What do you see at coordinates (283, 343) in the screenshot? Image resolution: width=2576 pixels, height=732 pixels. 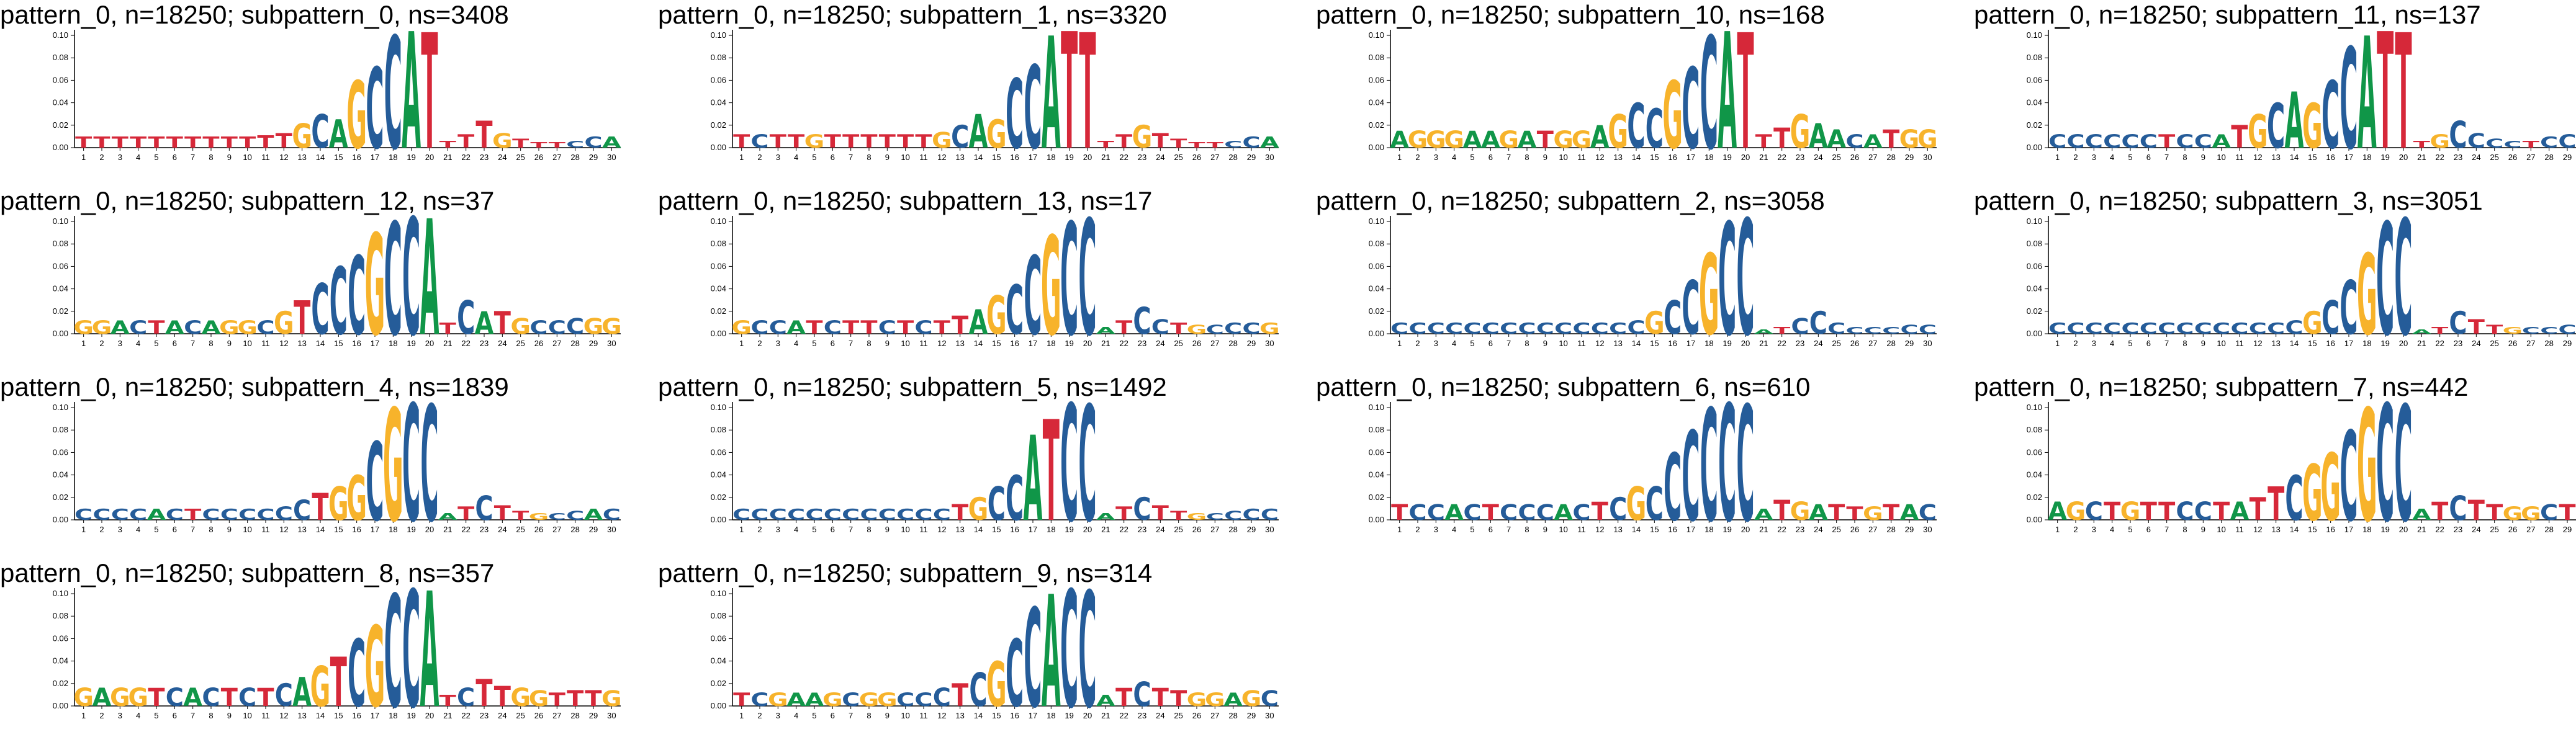 I see `x-tick-label: 12` at bounding box center [283, 343].